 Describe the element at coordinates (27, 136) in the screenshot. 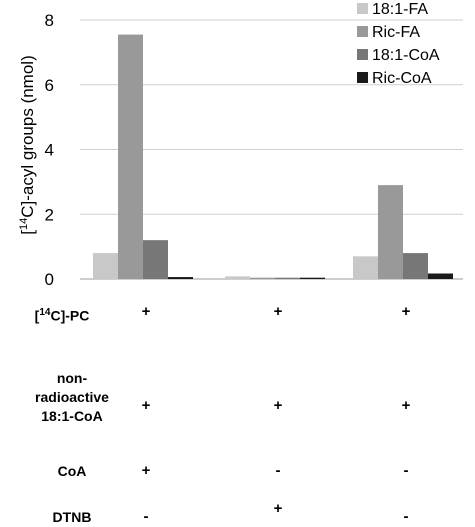

I see `y-axis-label-rest: C]-acyl groups (nmol)` at that location.